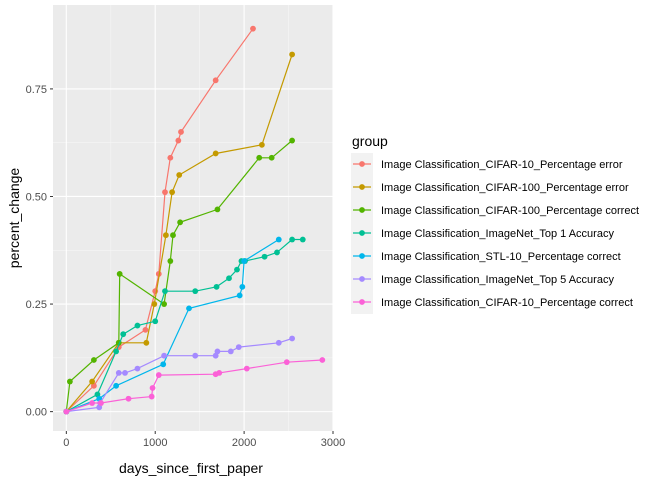  What do you see at coordinates (14, 218) in the screenshot?
I see `y-axis-title: percent_change` at bounding box center [14, 218].